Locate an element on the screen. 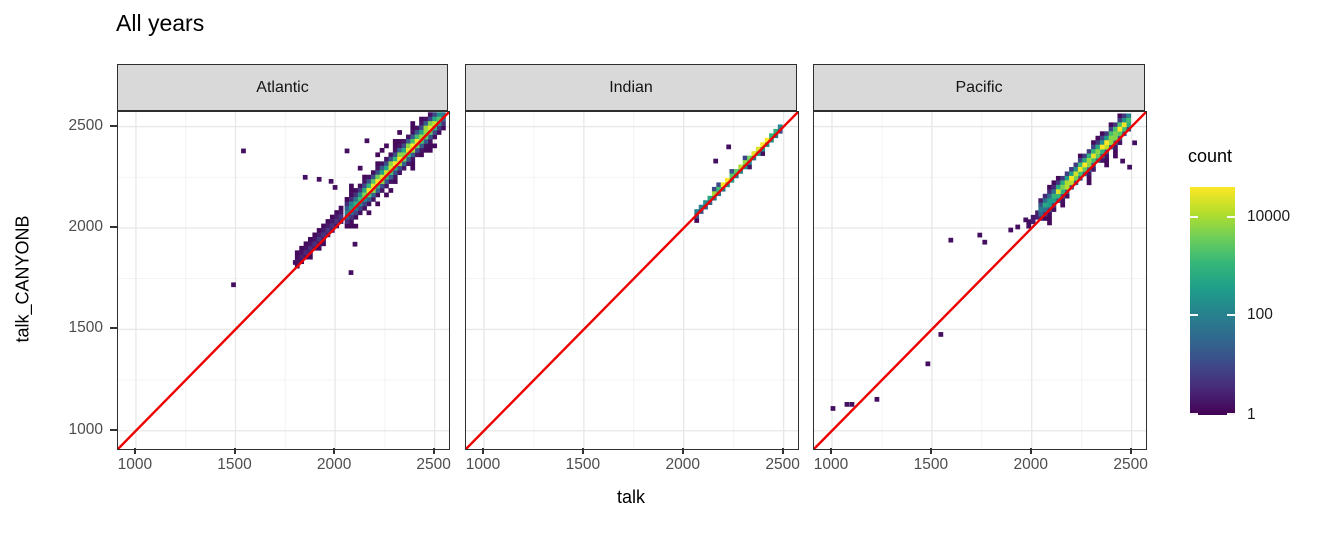  x-tick-label: 2000 is located at coordinates (334, 464).